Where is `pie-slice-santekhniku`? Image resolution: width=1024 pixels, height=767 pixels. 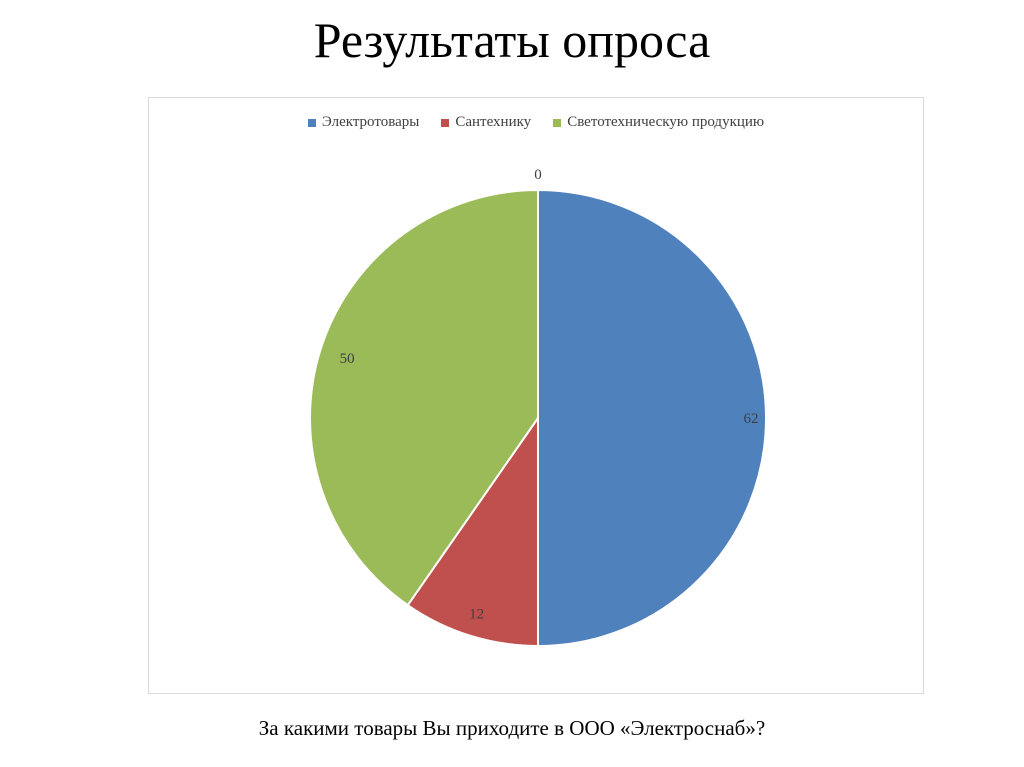 pie-slice-santekhniku is located at coordinates (472, 531).